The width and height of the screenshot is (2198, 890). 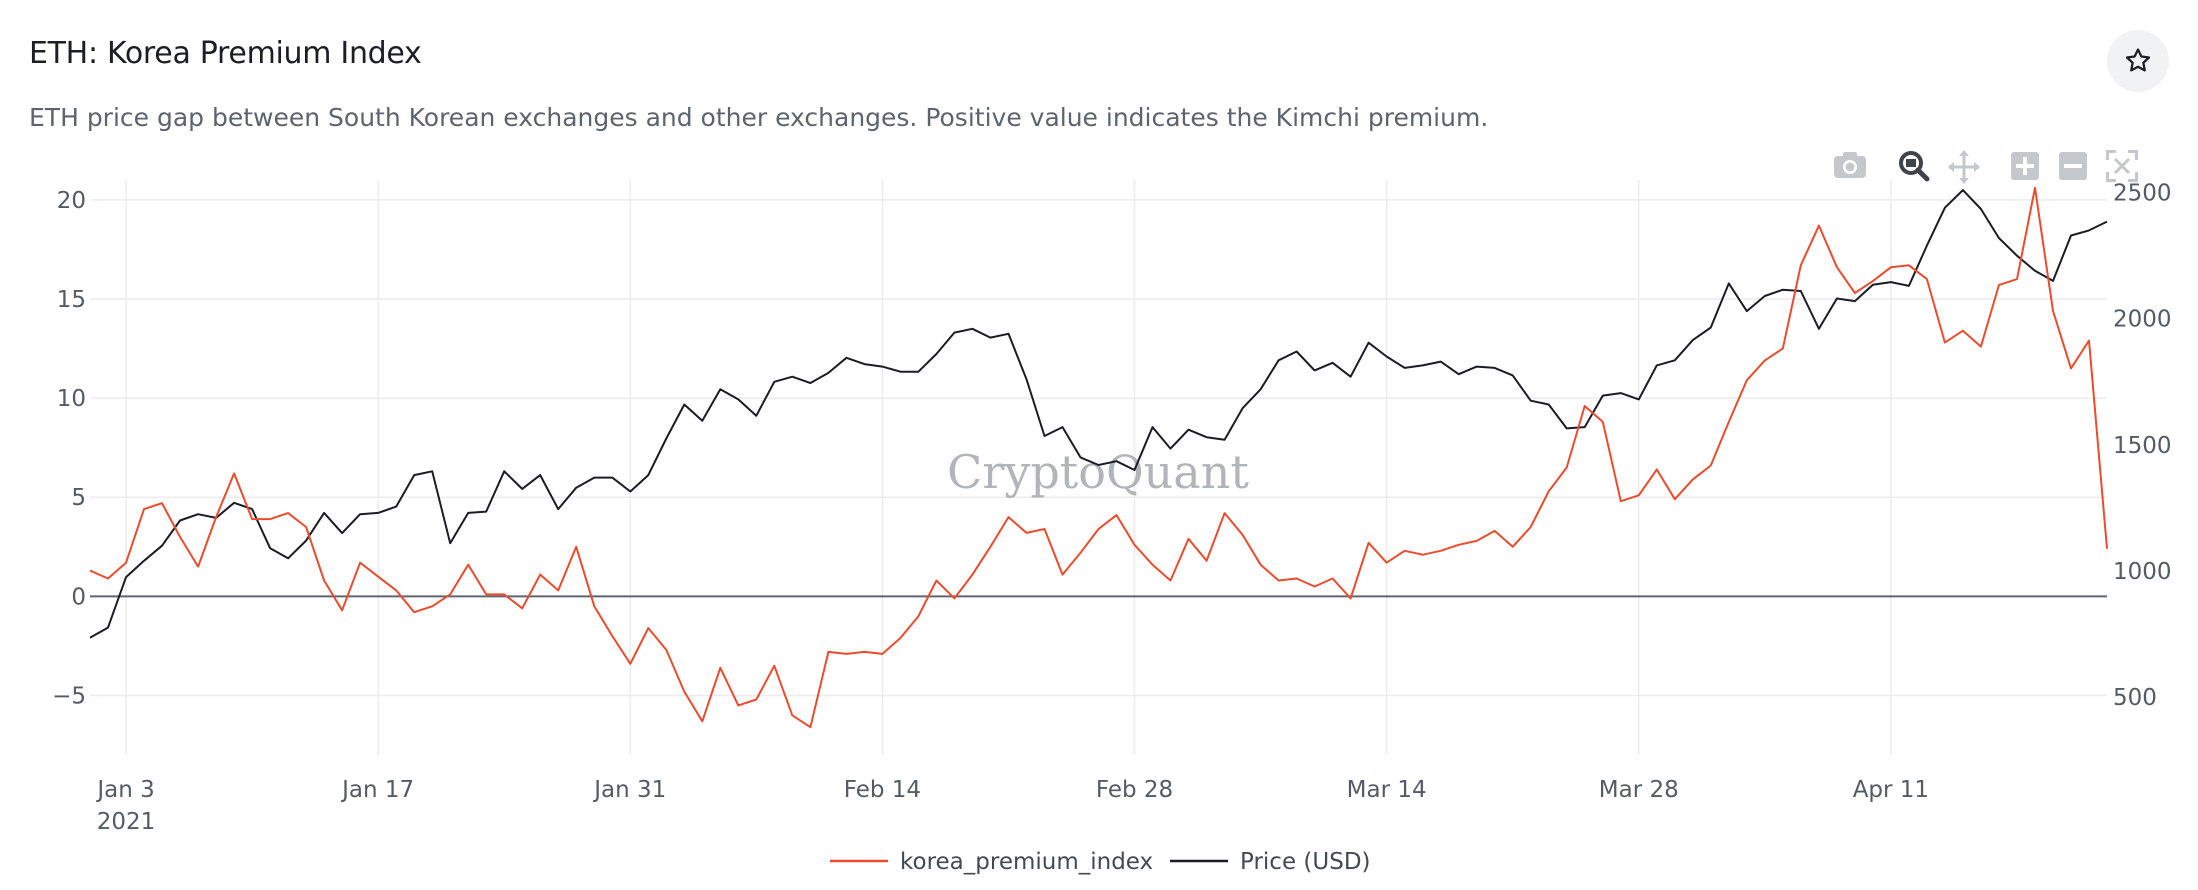 What do you see at coordinates (2142, 194) in the screenshot?
I see `y-right-tick-label: 2500` at bounding box center [2142, 194].